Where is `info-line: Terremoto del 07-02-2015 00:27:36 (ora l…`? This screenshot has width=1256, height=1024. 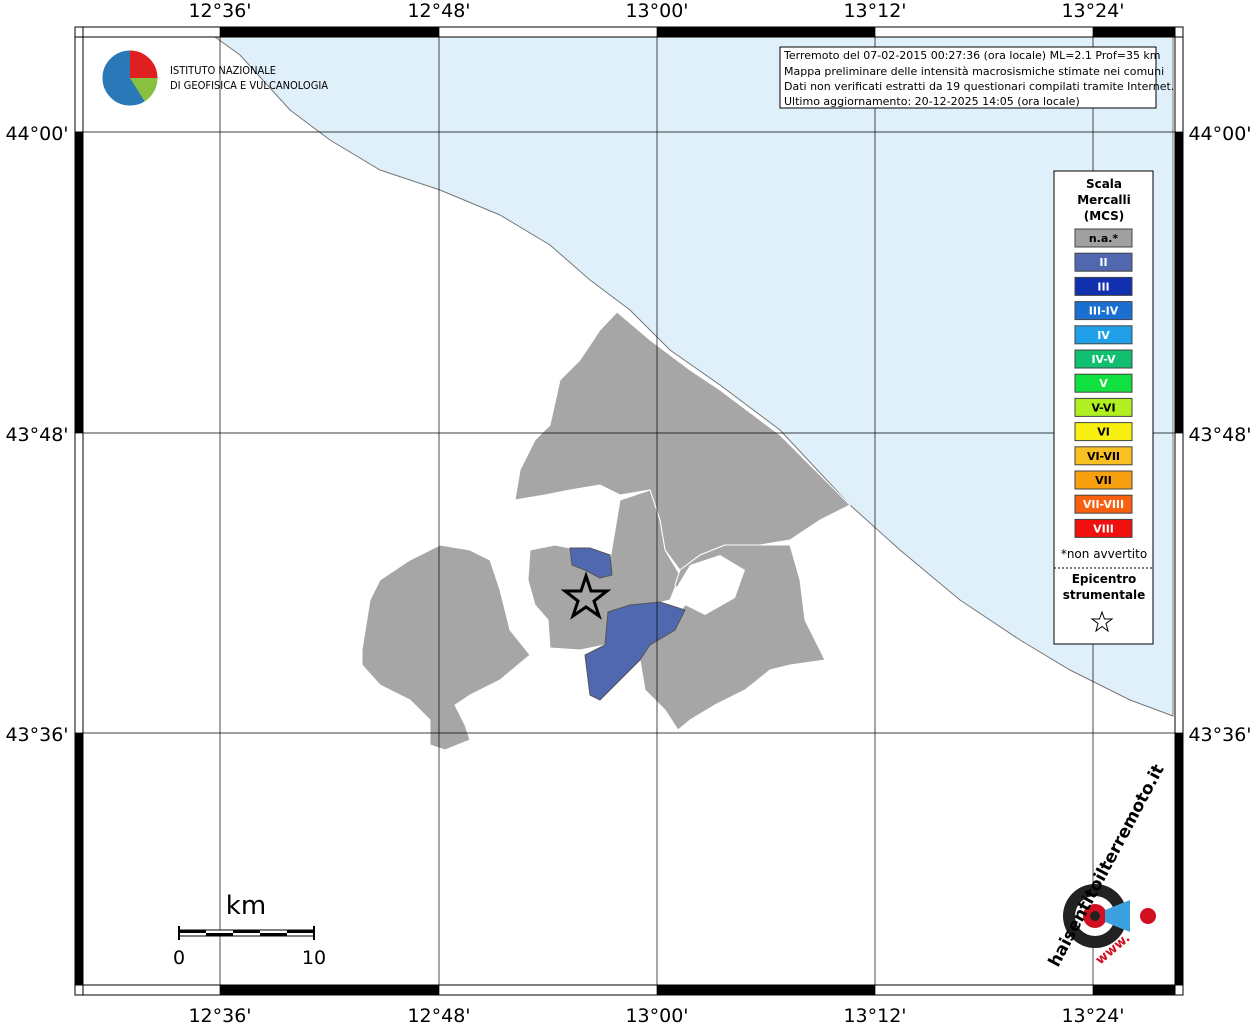 info-line: Terremoto del 07-02-2015 00:27:36 (ora l… is located at coordinates (972, 55).